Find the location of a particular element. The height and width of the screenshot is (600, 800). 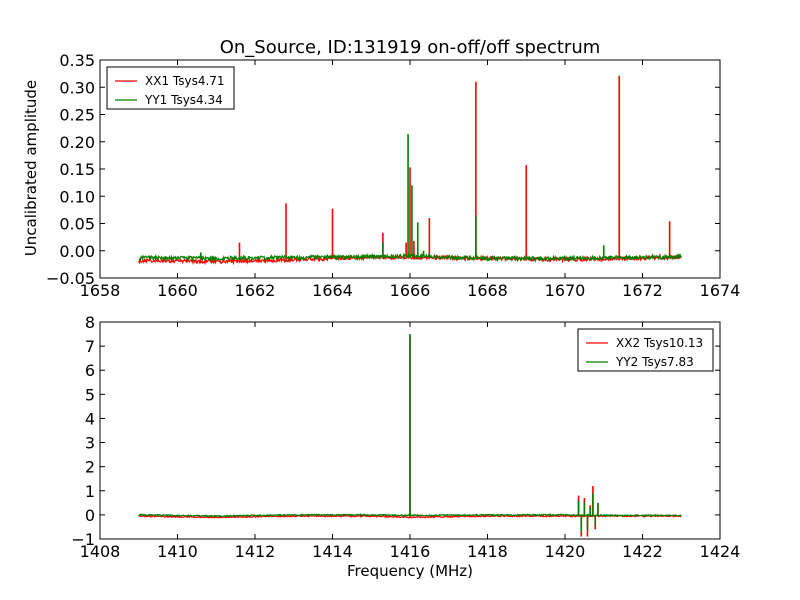

x-tick-label: 1662 is located at coordinates (255, 290).